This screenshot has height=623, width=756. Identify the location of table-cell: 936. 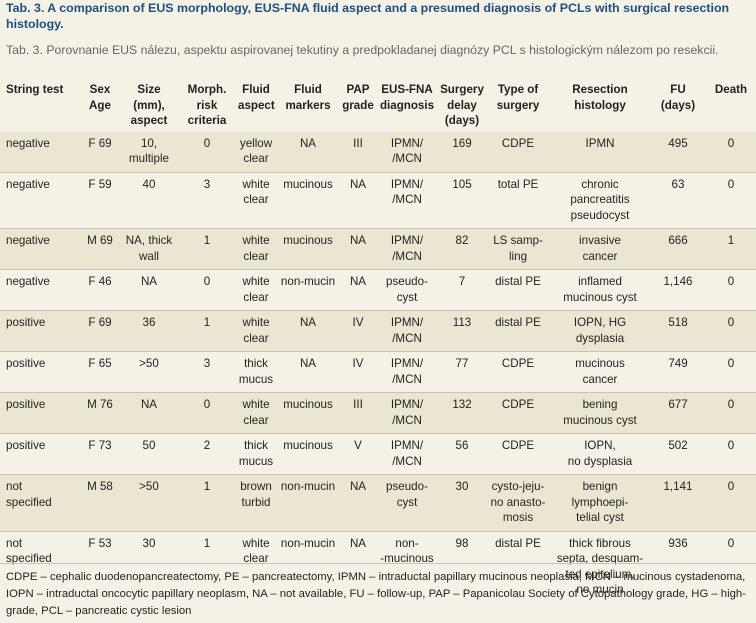
(678, 566).